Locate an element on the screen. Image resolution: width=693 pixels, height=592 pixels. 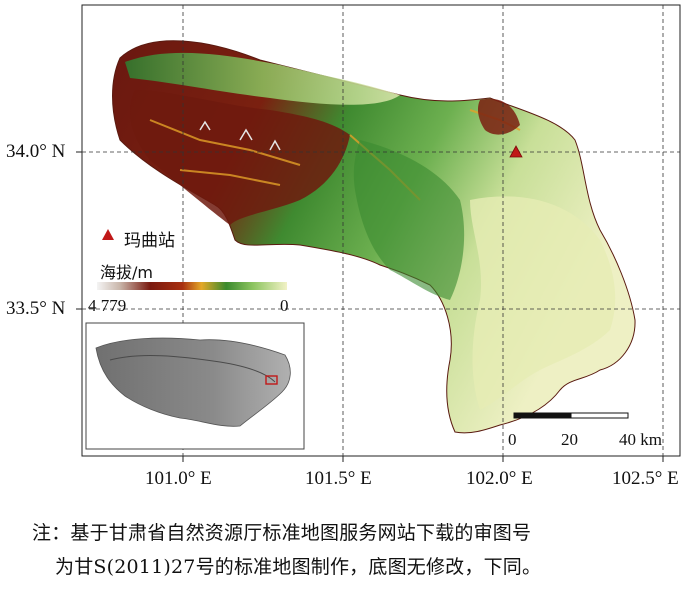
scale-bar is located at coordinates (571, 415).